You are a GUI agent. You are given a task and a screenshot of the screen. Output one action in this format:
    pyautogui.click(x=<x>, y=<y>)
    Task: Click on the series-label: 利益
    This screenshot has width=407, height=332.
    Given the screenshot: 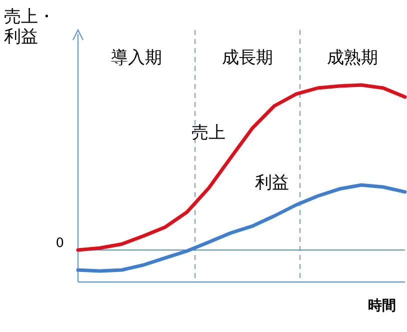 What is the action you would take?
    pyautogui.click(x=272, y=183)
    